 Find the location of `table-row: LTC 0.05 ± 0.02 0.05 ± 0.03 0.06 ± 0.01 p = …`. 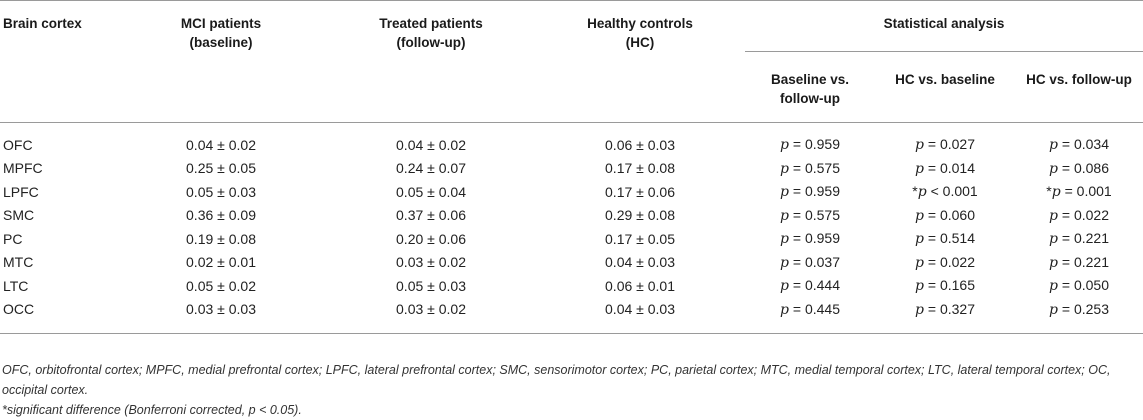

table-row: LTC 0.05 ± 0.02 0.05 ± 0.03 0.06 ± 0.01 p = … is located at coordinates (571, 286).